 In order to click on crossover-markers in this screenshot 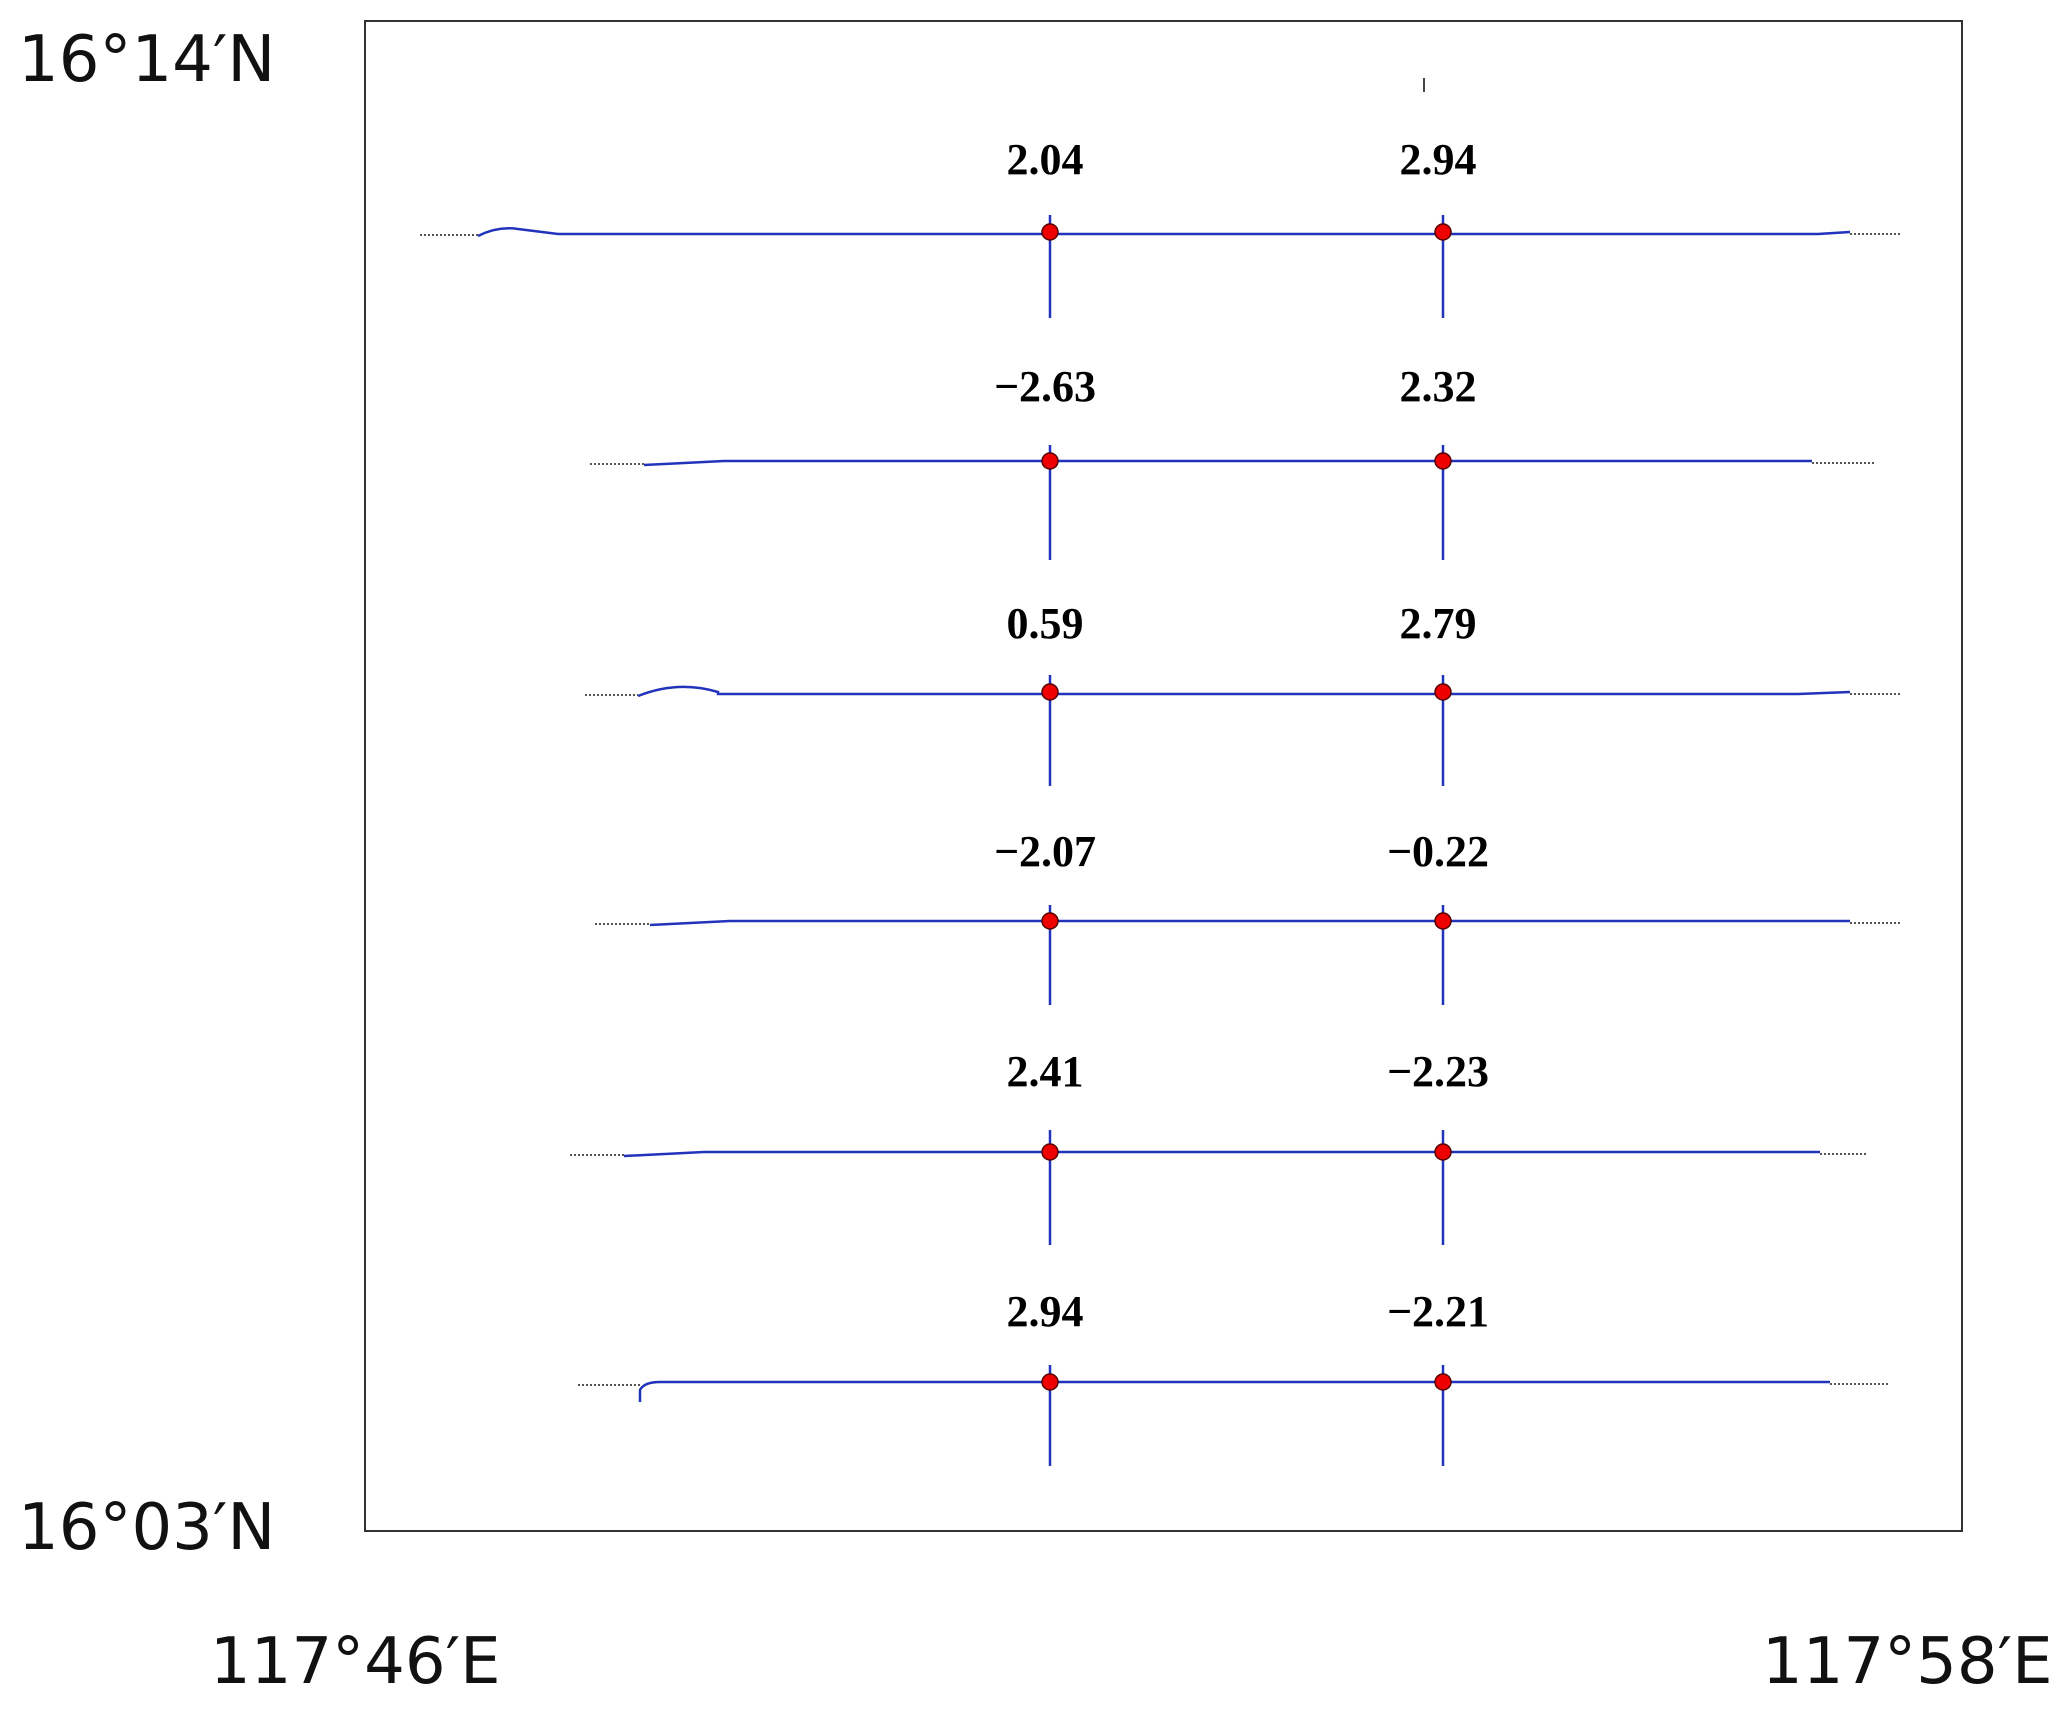, I will do `click(1246, 807)`.